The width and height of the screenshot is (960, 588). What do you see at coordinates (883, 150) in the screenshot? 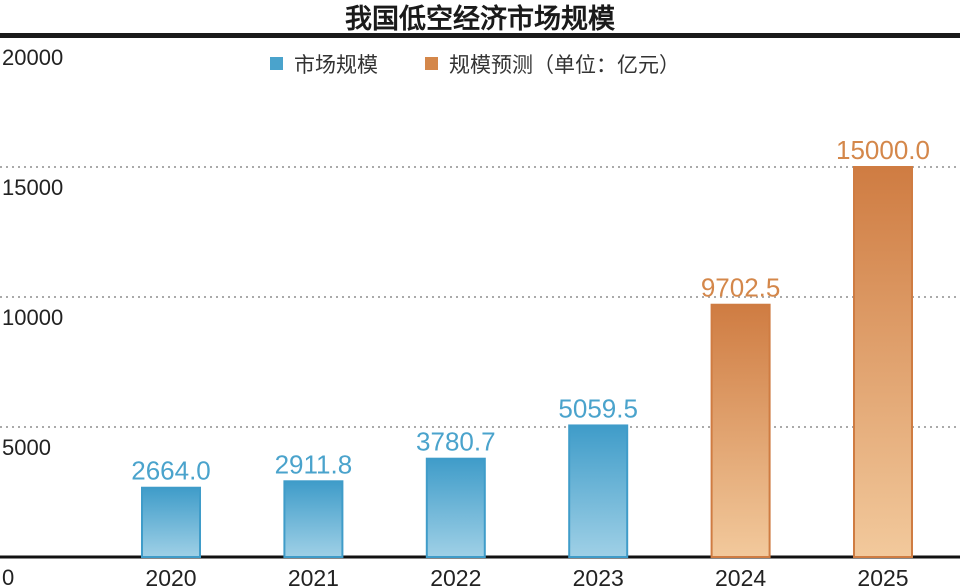
I see `data-label-2025: 15000.0` at bounding box center [883, 150].